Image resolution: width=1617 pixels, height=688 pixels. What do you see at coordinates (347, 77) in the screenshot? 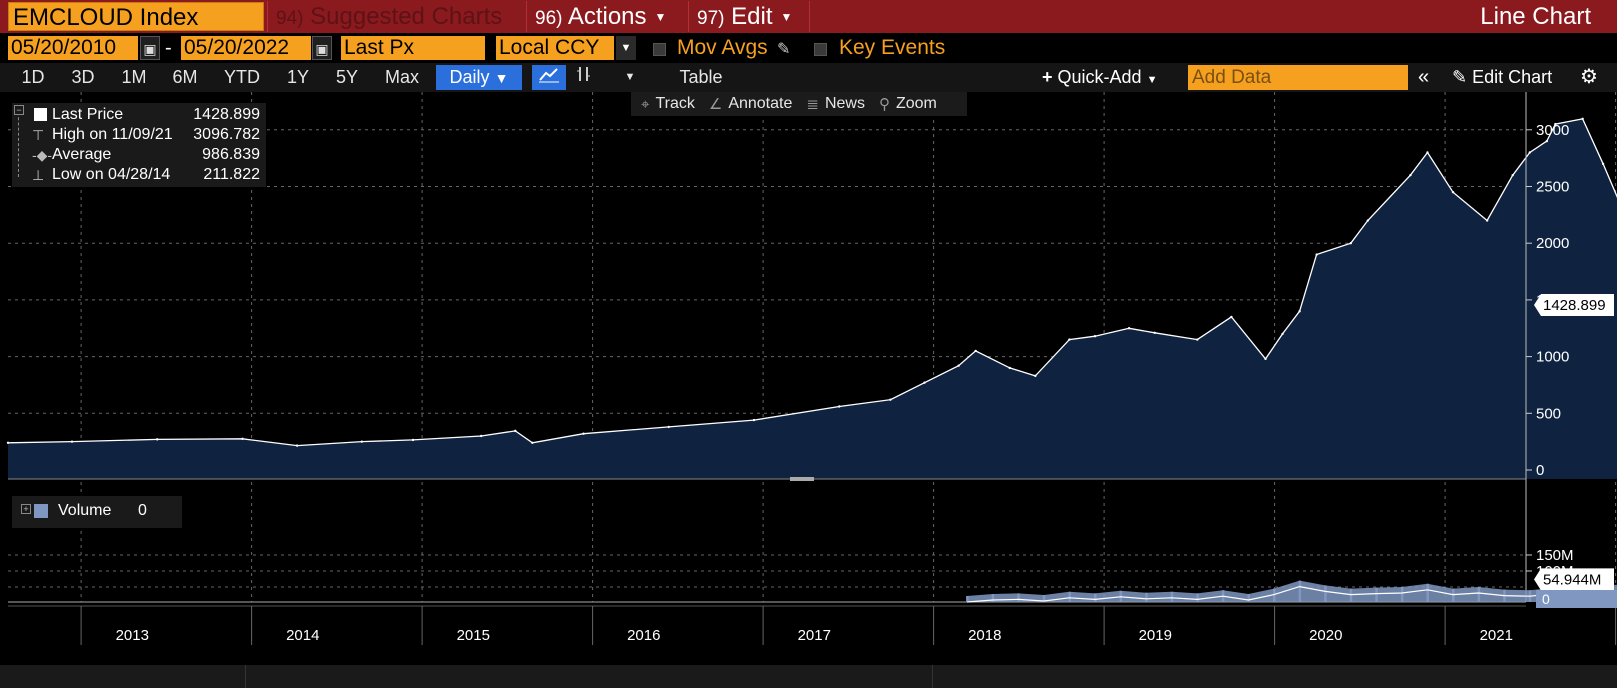
I see `period-5y: 5Y` at bounding box center [347, 77].